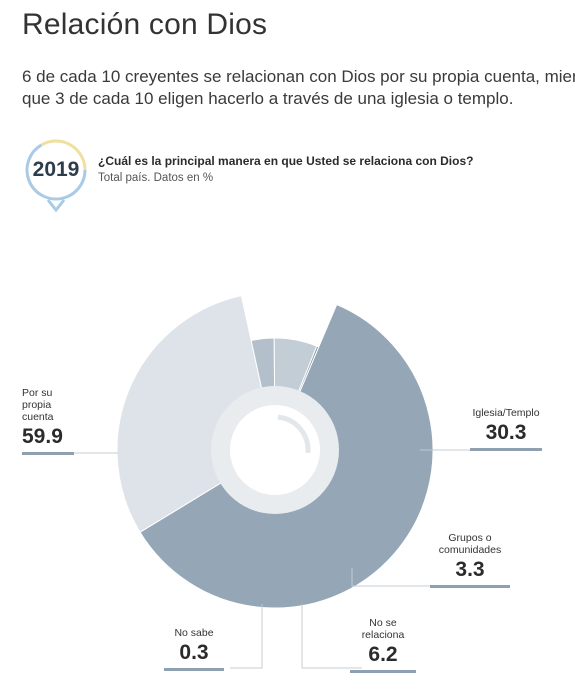 The width and height of the screenshot is (575, 699). Describe the element at coordinates (156, 178) in the screenshot. I see `subnote-text: Total país. Datos en %` at that location.